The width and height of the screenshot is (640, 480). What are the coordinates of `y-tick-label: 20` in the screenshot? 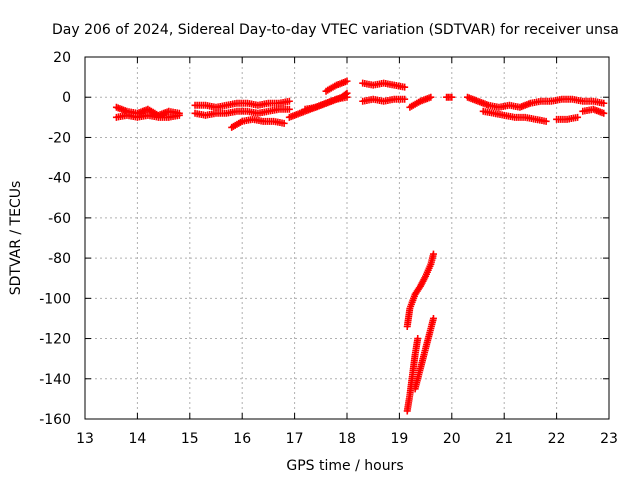 It's located at (62, 58).